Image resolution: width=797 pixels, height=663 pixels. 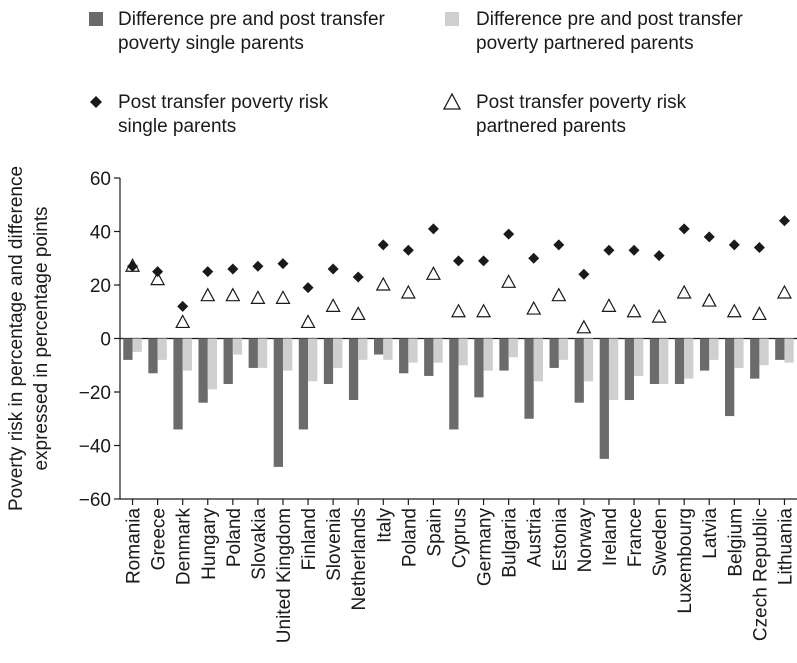 What do you see at coordinates (660, 542) in the screenshot?
I see `x-tick-label: Sweden` at bounding box center [660, 542].